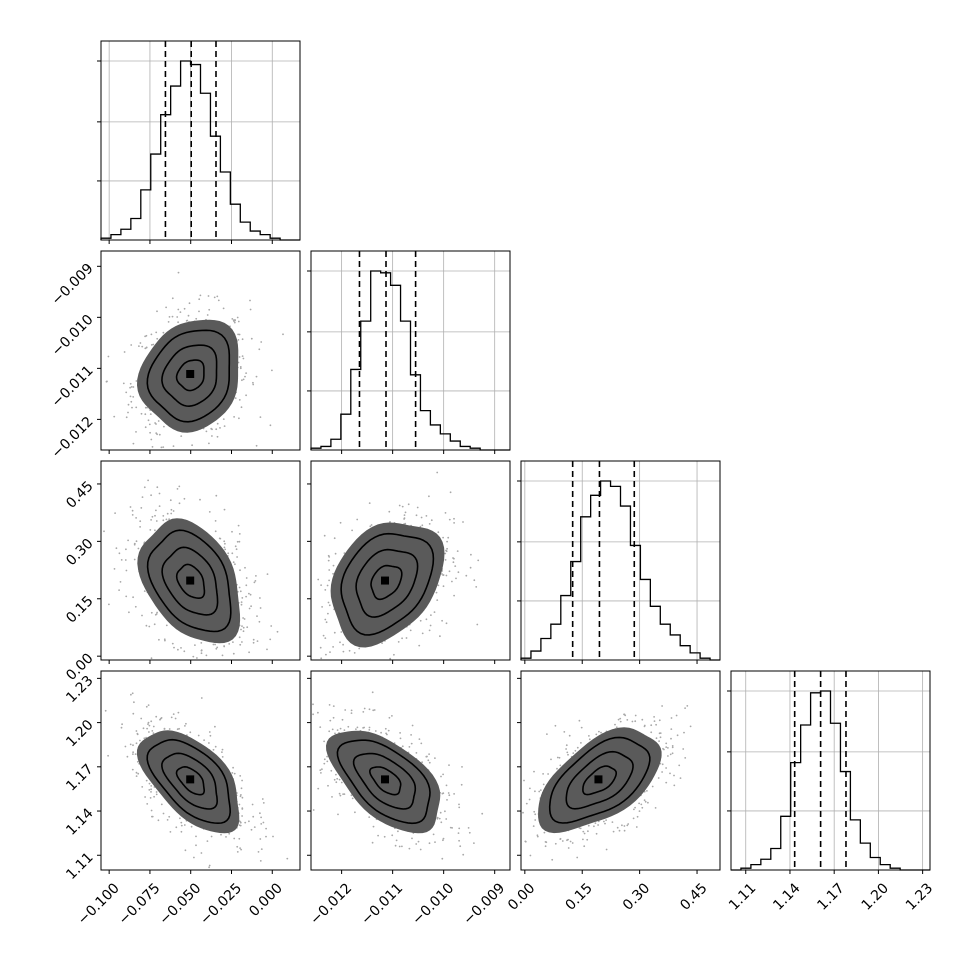 This screenshot has width=970, height=970. Describe the element at coordinates (79, 821) in the screenshot. I see `y-tick-label: 1.14` at that location.